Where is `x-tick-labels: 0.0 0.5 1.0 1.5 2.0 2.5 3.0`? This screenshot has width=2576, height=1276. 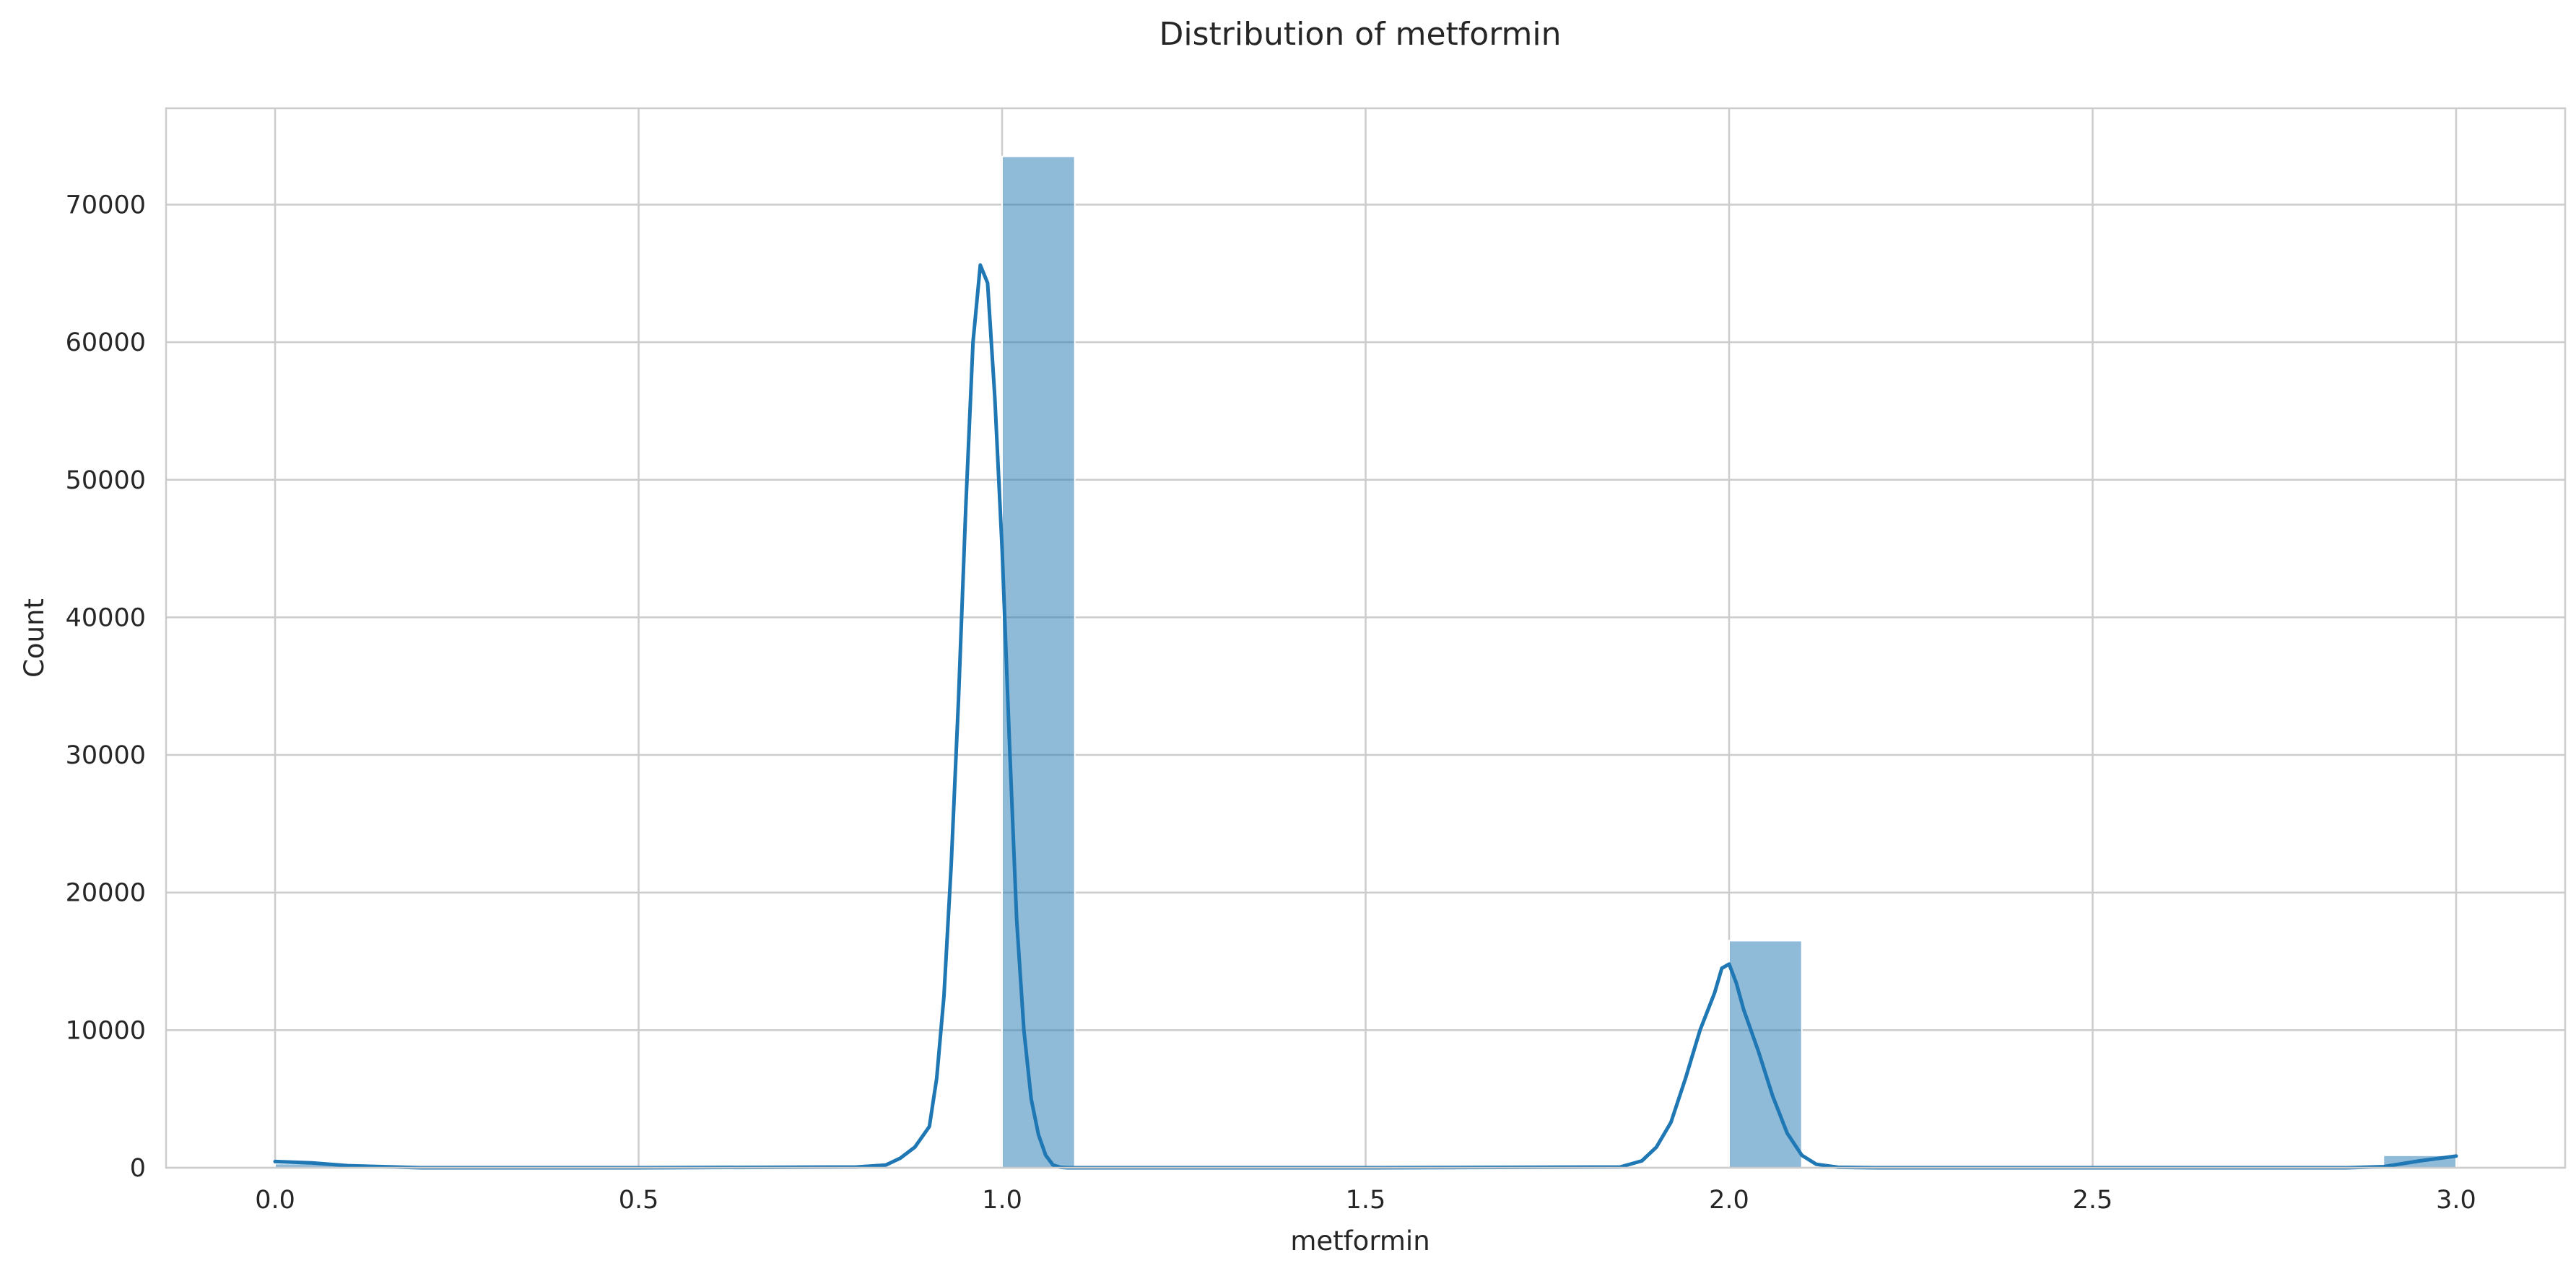
x-tick-labels: 0.0 0.5 1.0 1.5 2.0 2.5 3.0 is located at coordinates (1365, 1200).